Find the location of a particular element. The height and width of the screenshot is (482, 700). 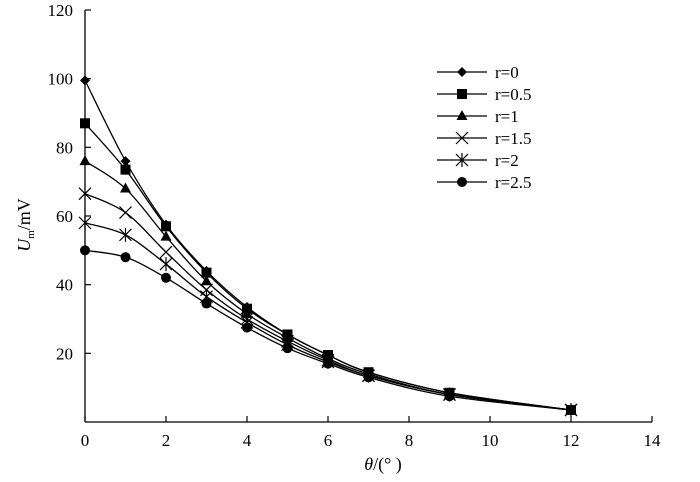

legend-label: r=1.5 is located at coordinates (513, 138).